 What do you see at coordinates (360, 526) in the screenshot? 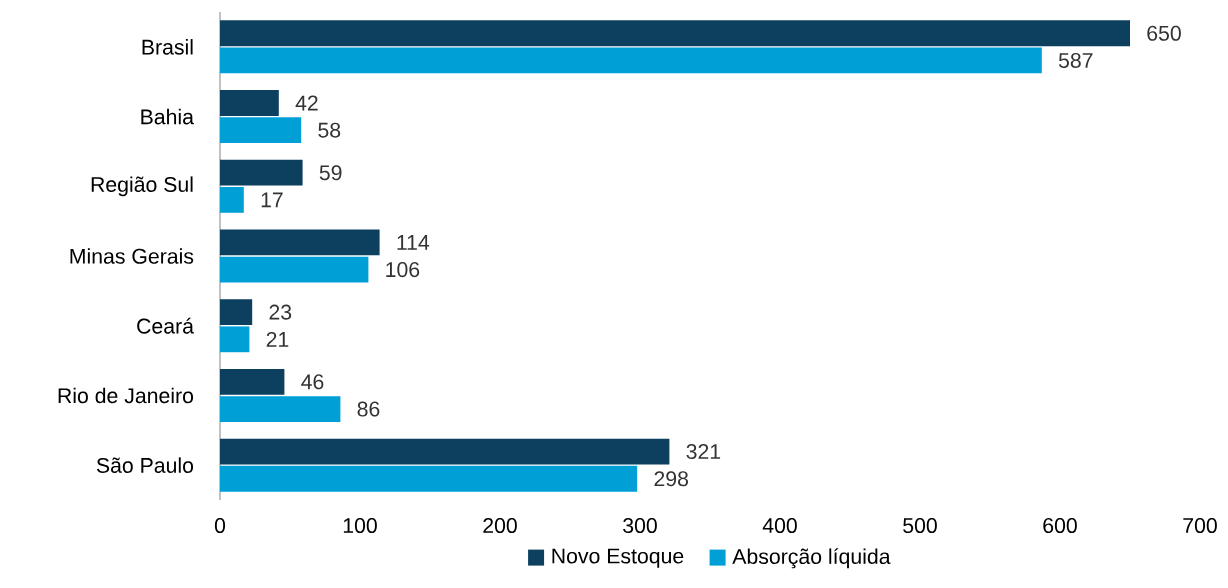
I see `x-tick-label: 100` at bounding box center [360, 526].